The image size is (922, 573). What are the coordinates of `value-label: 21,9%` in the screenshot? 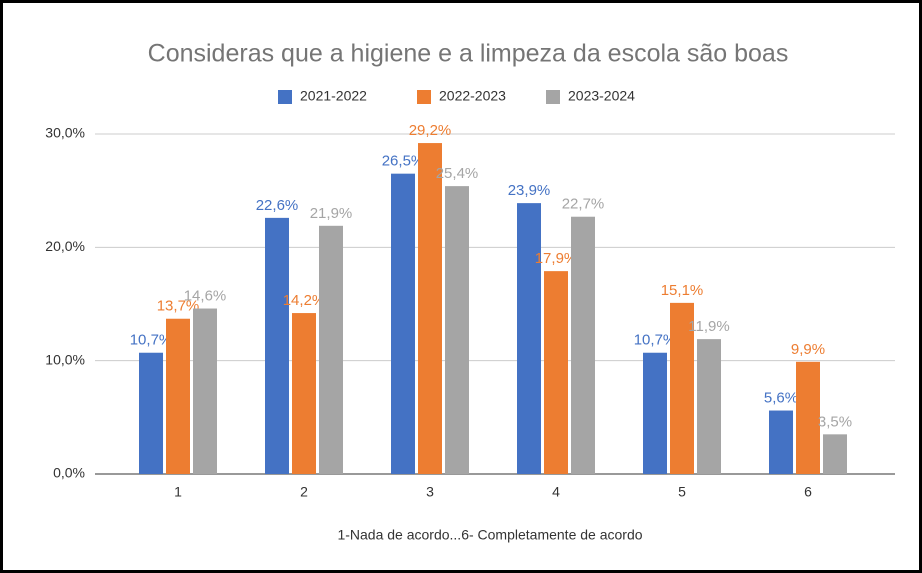 It's located at (331, 213).